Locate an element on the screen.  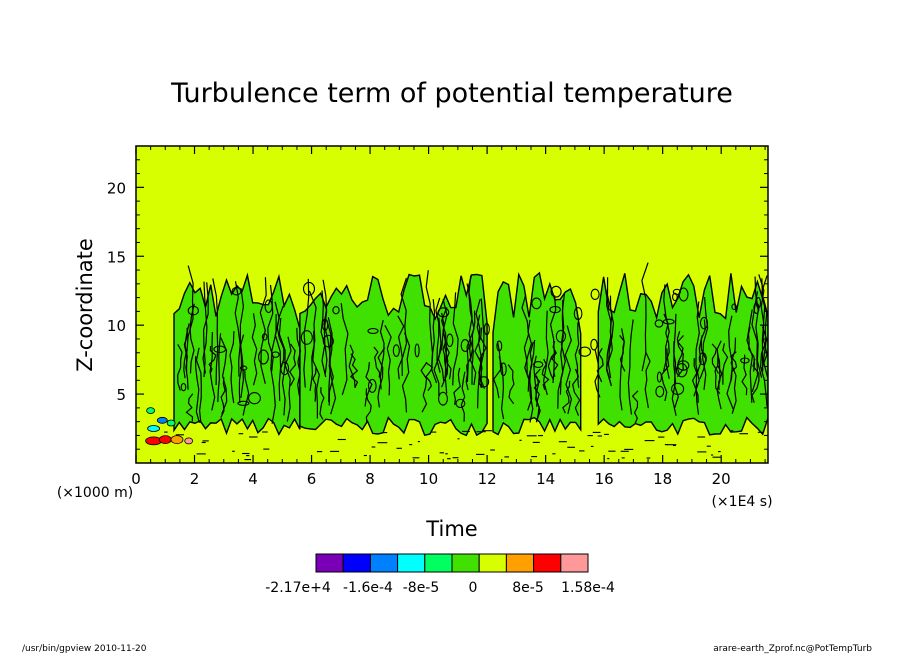
y-tick-label: 20 is located at coordinates (116, 188).